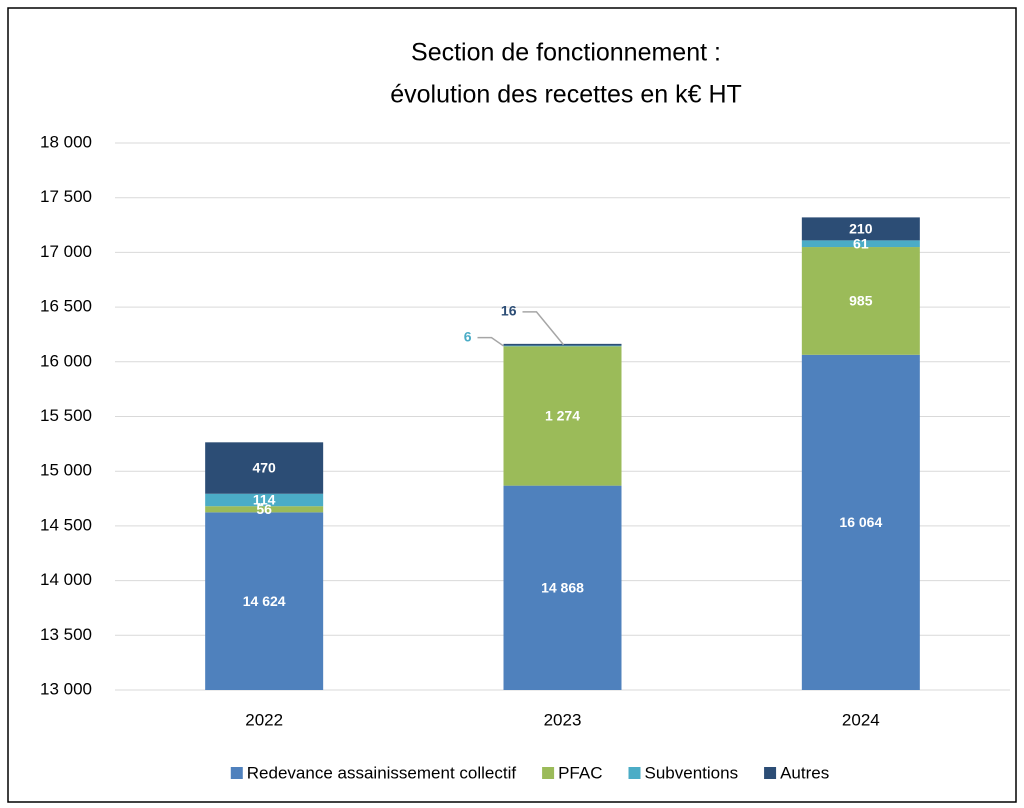  What do you see at coordinates (66, 141) in the screenshot?
I see `y-tick-label: 18 000` at bounding box center [66, 141].